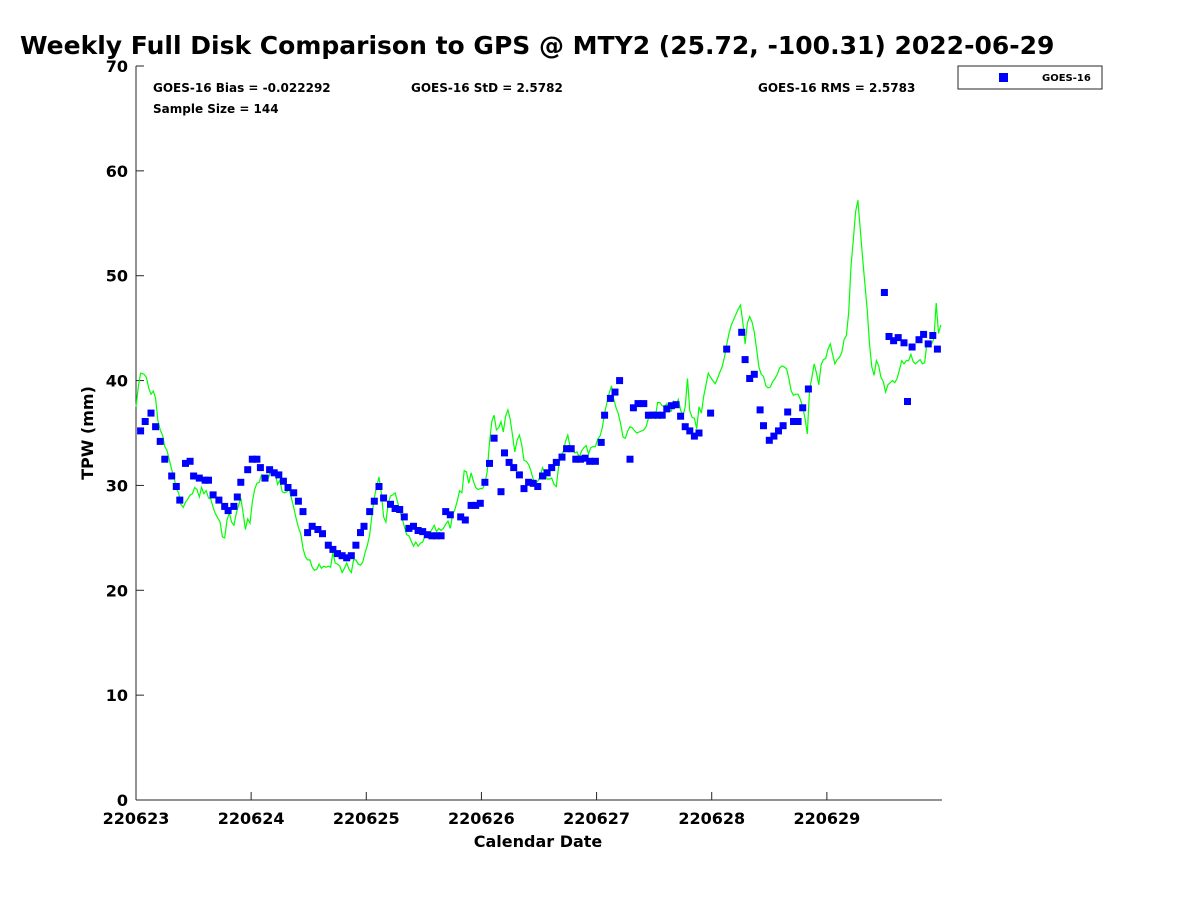  Describe the element at coordinates (117, 590) in the screenshot. I see `y-tick-label: 20` at that location.